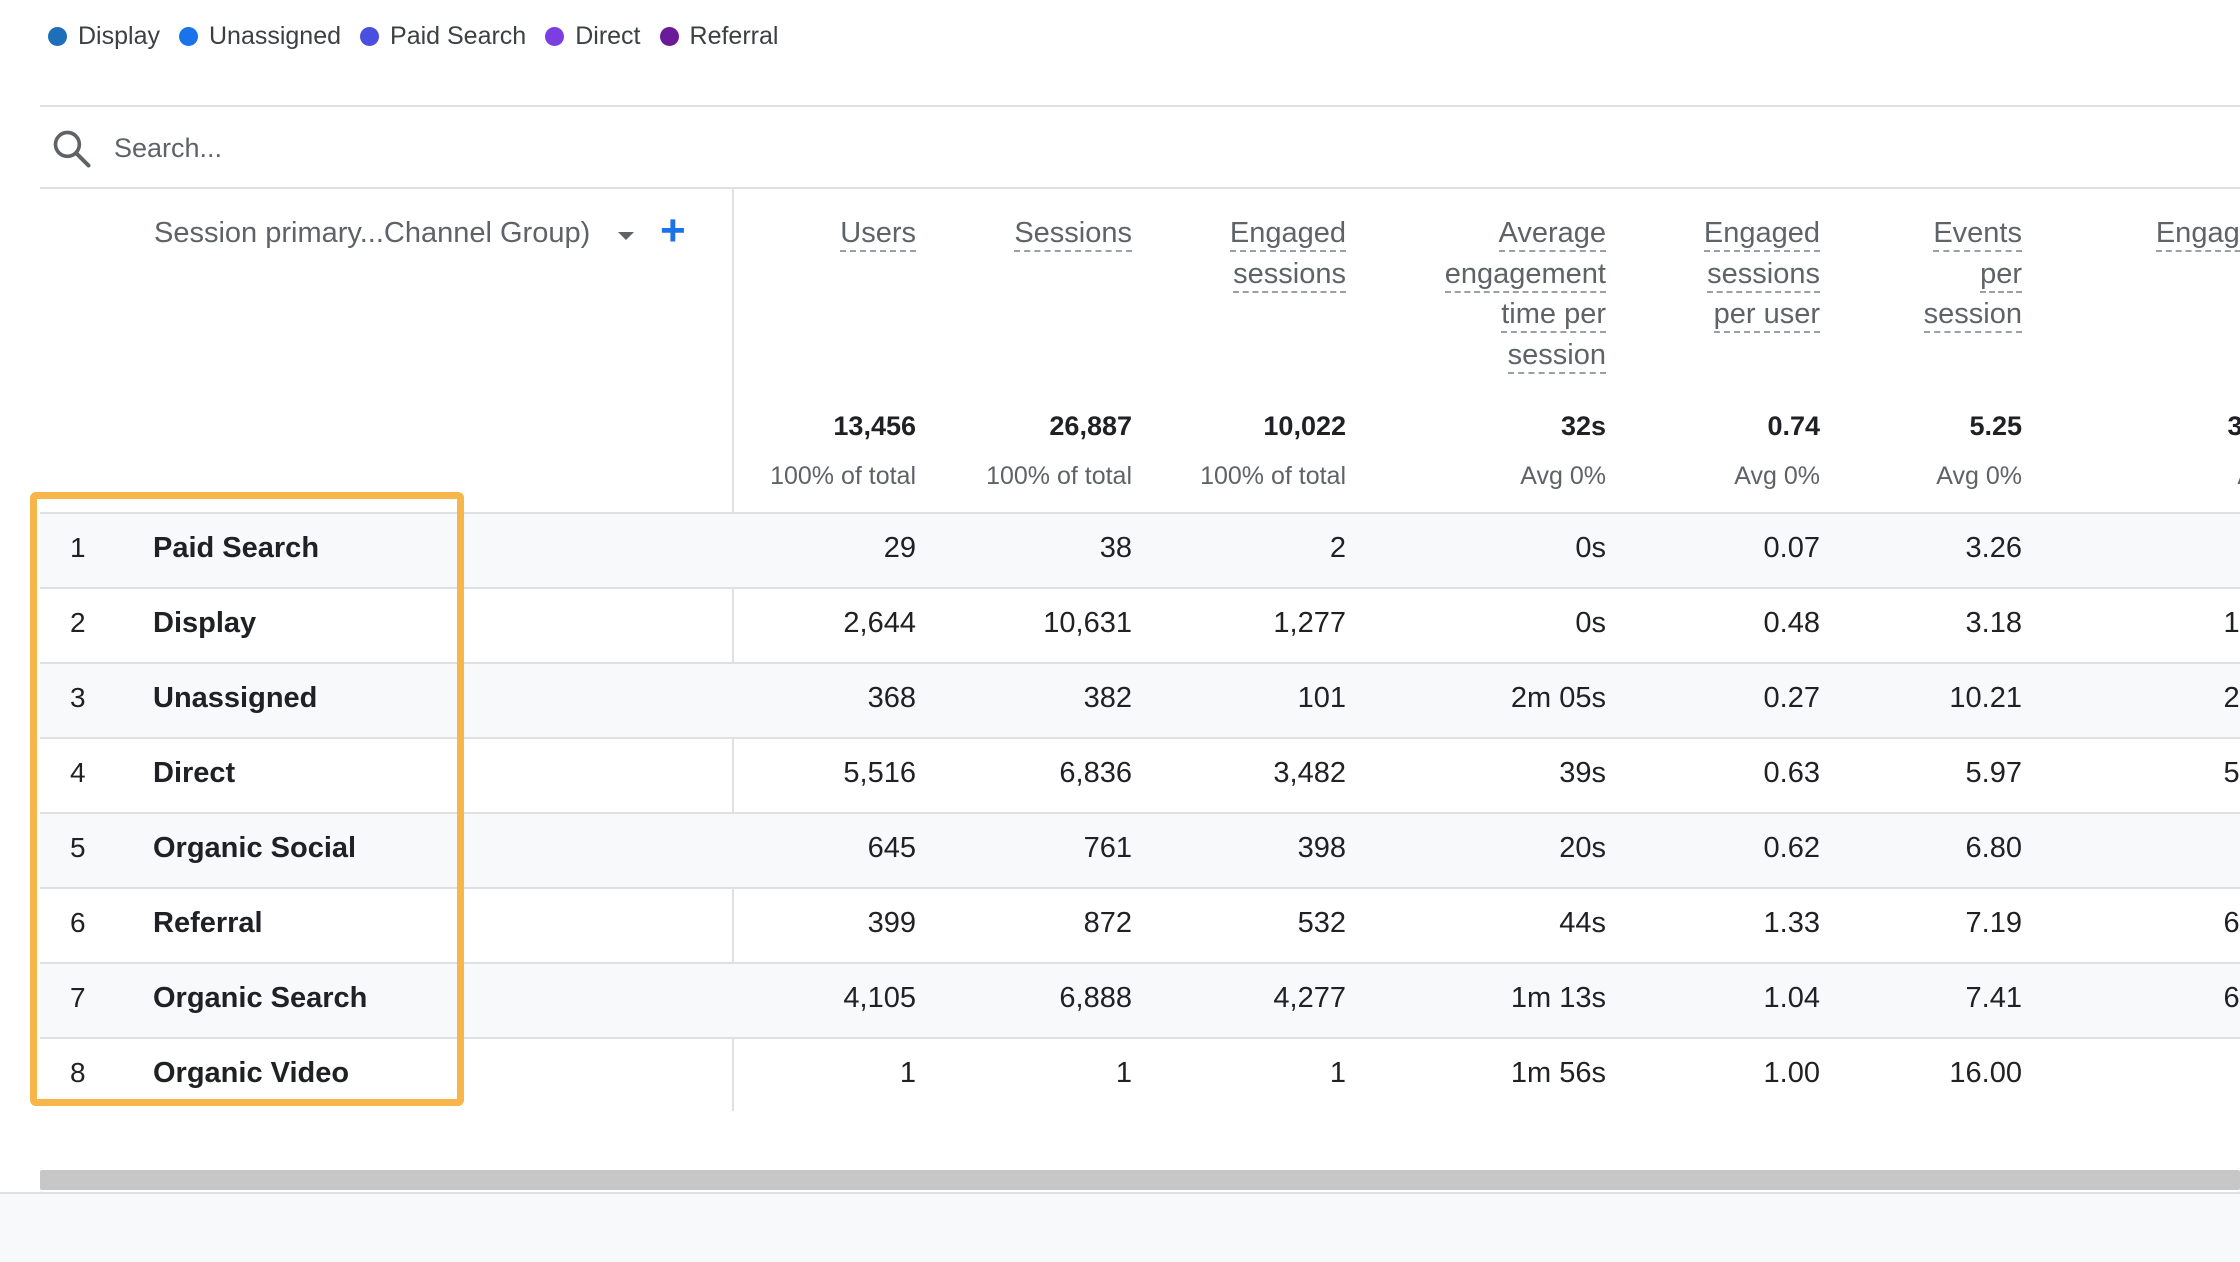  What do you see at coordinates (1309, 773) in the screenshot?
I see `cell-engaged-sessions: 3,482` at bounding box center [1309, 773].